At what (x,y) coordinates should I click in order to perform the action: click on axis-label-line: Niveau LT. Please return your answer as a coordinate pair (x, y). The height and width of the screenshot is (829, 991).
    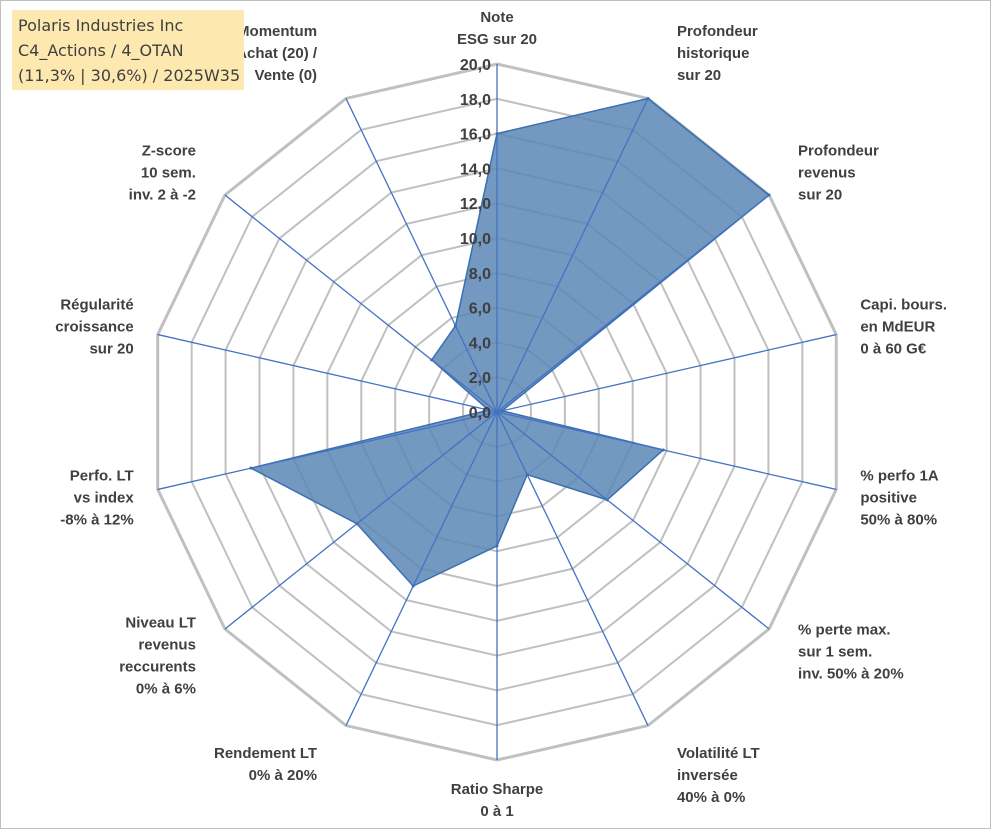
    Looking at the image, I should click on (160, 622).